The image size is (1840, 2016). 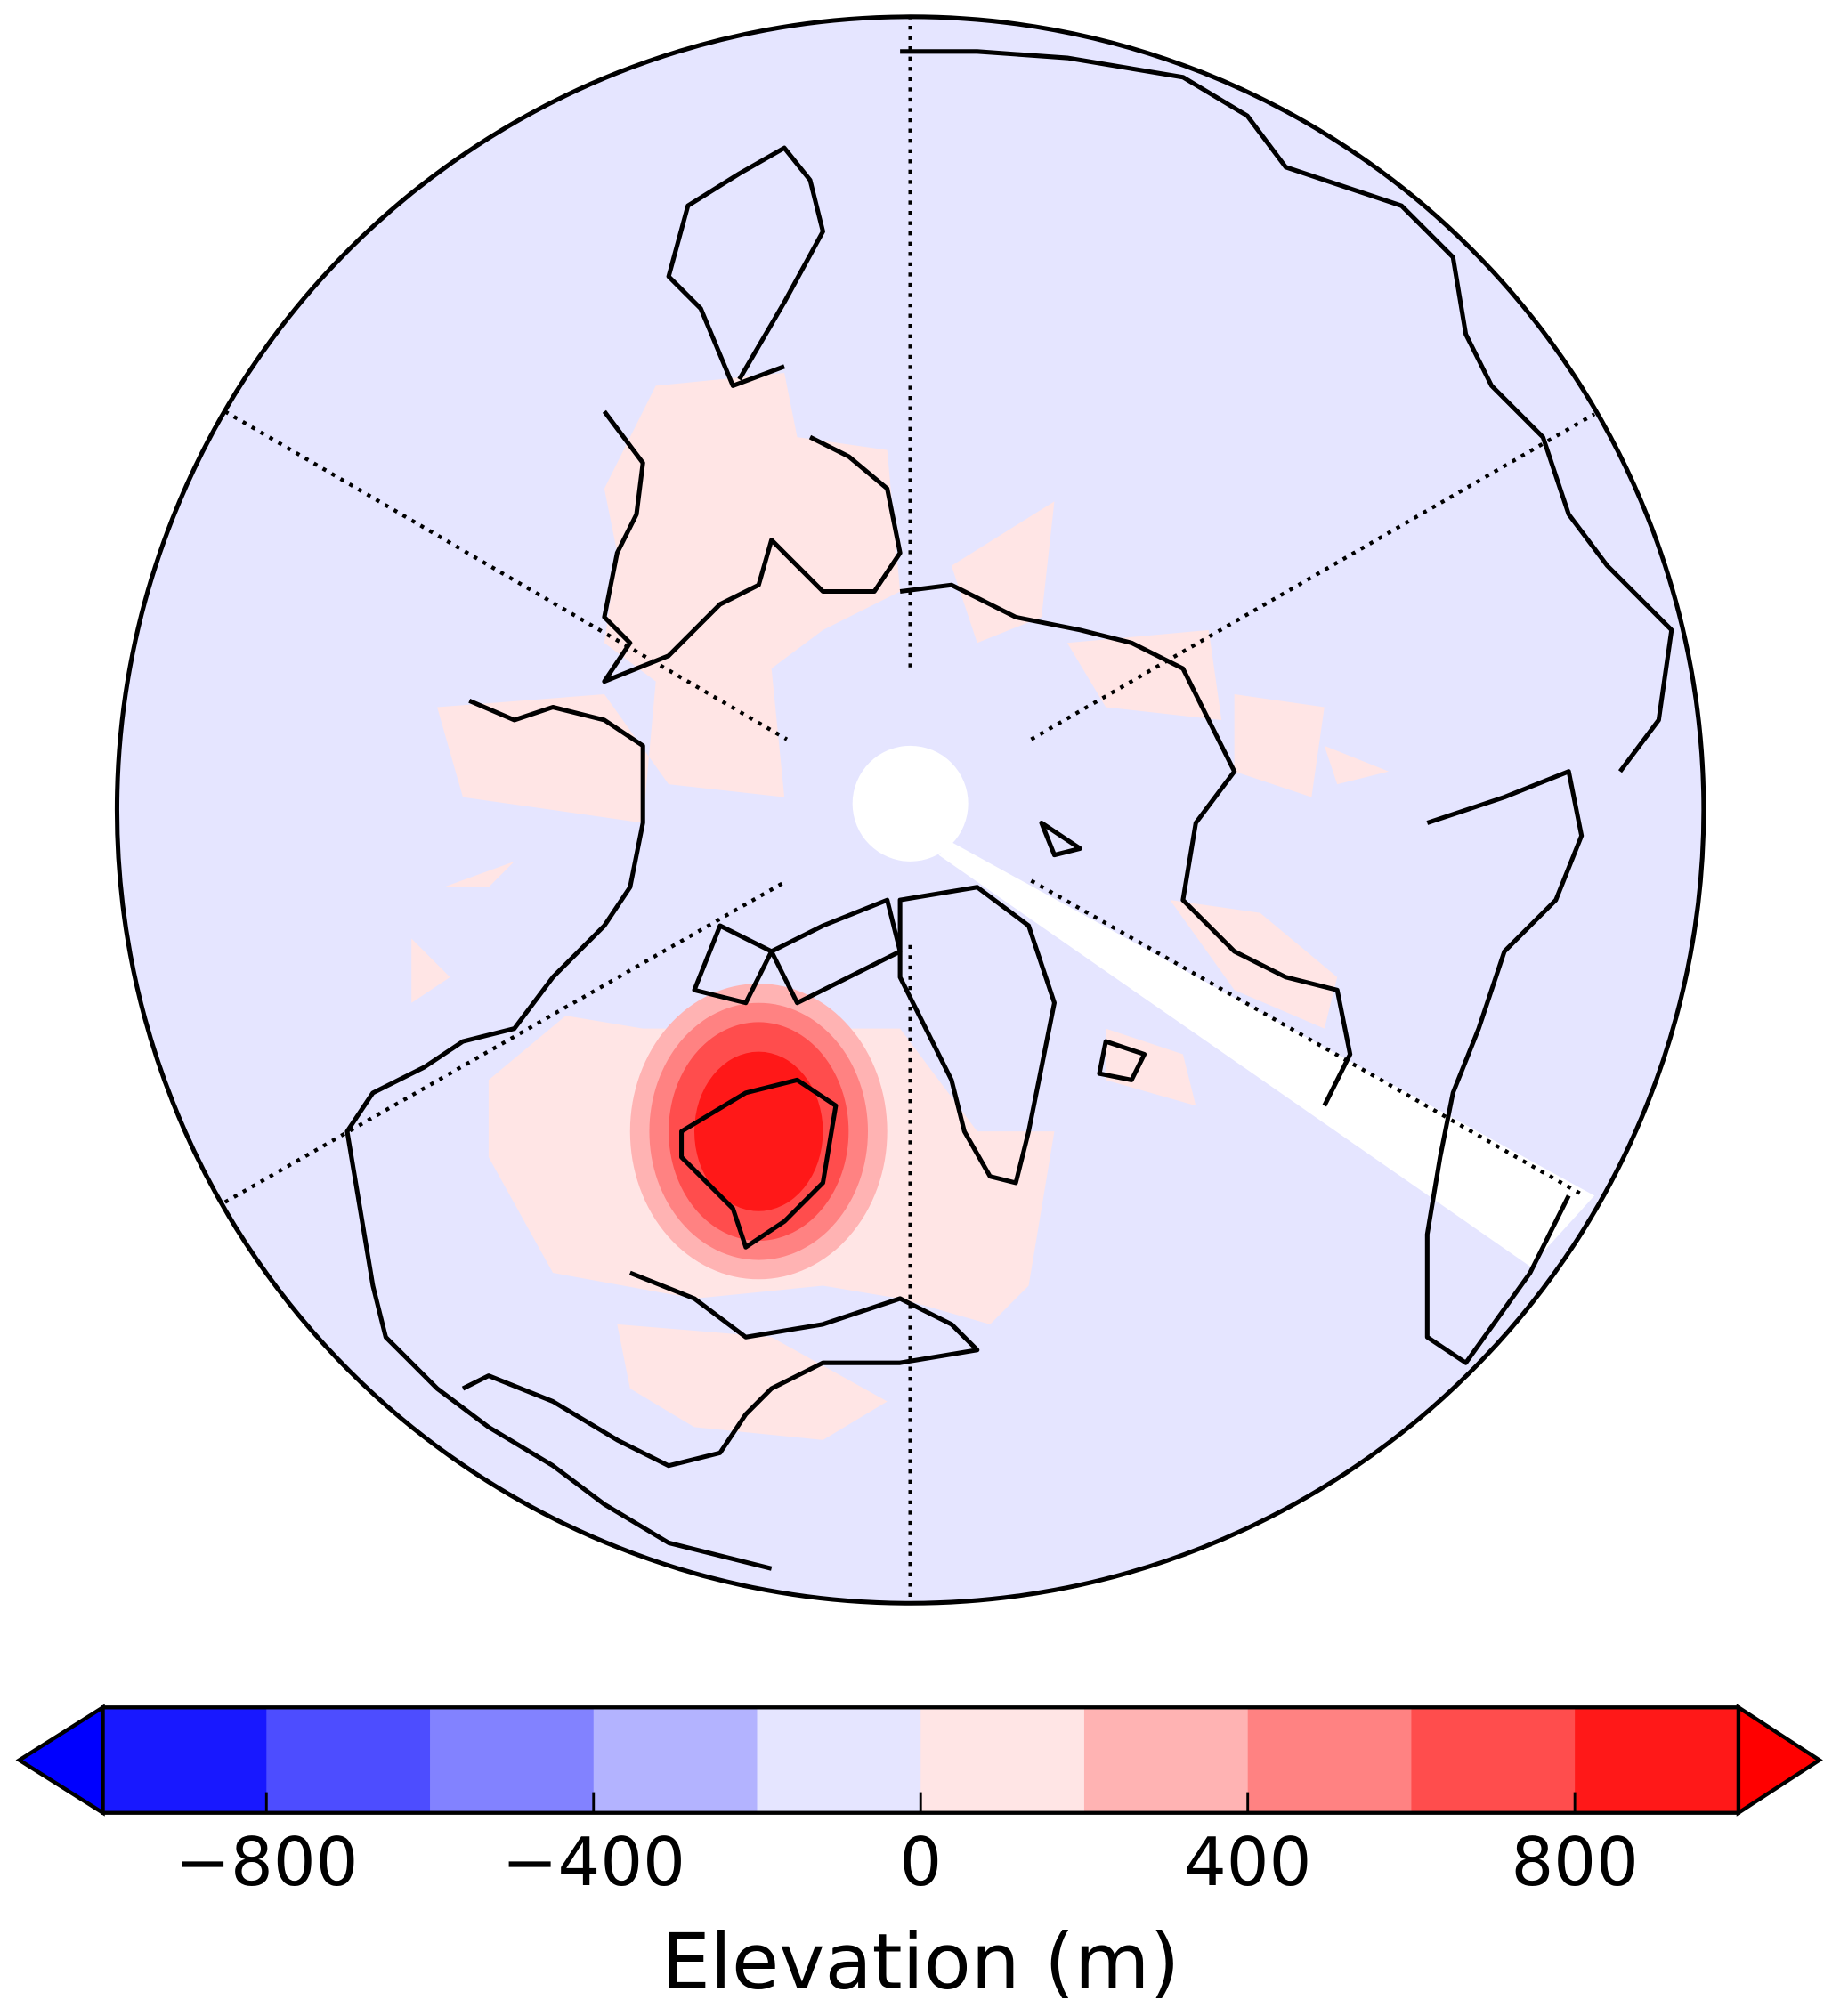 What do you see at coordinates (1247, 1862) in the screenshot?
I see `colorbar-tick-label: 400` at bounding box center [1247, 1862].